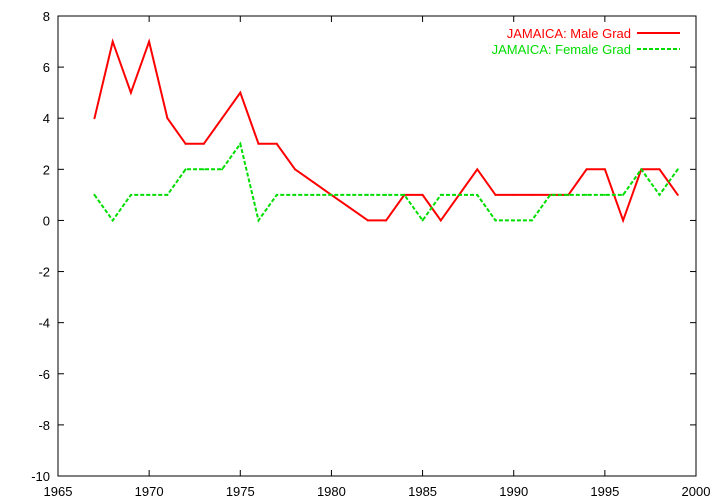 This screenshot has width=720, height=504. Describe the element at coordinates (46, 220) in the screenshot. I see `y-tick-label: 0` at that location.